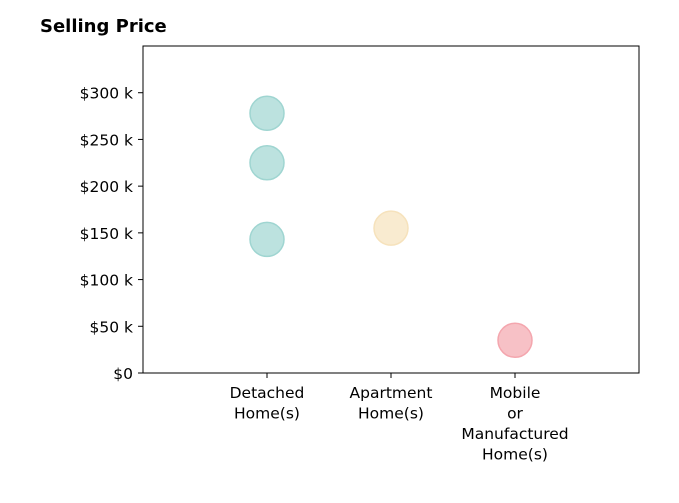 Image resolution: width=679 pixels, height=503 pixels. Describe the element at coordinates (106, 187) in the screenshot. I see `y-tick-label: $200 k` at that location.